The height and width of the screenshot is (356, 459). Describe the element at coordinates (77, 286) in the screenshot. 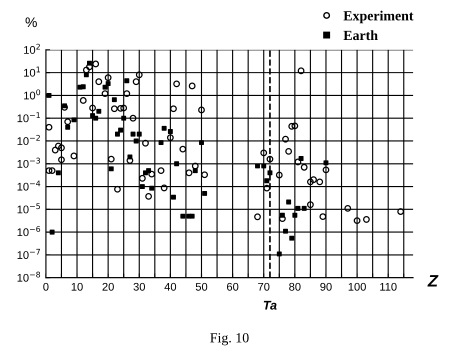

I see `x-tick-label: 10` at that location.